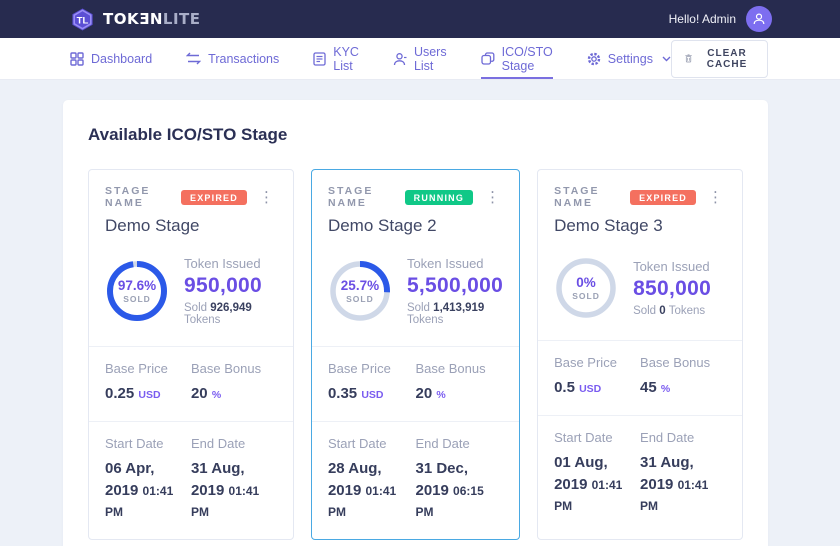 The height and width of the screenshot is (546, 840). I want to click on trash-icon, so click(688, 58).